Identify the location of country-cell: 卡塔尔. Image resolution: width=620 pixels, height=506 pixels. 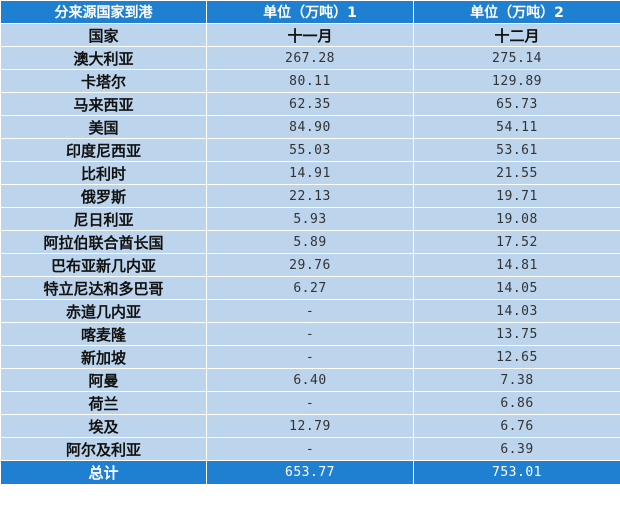
(103, 81).